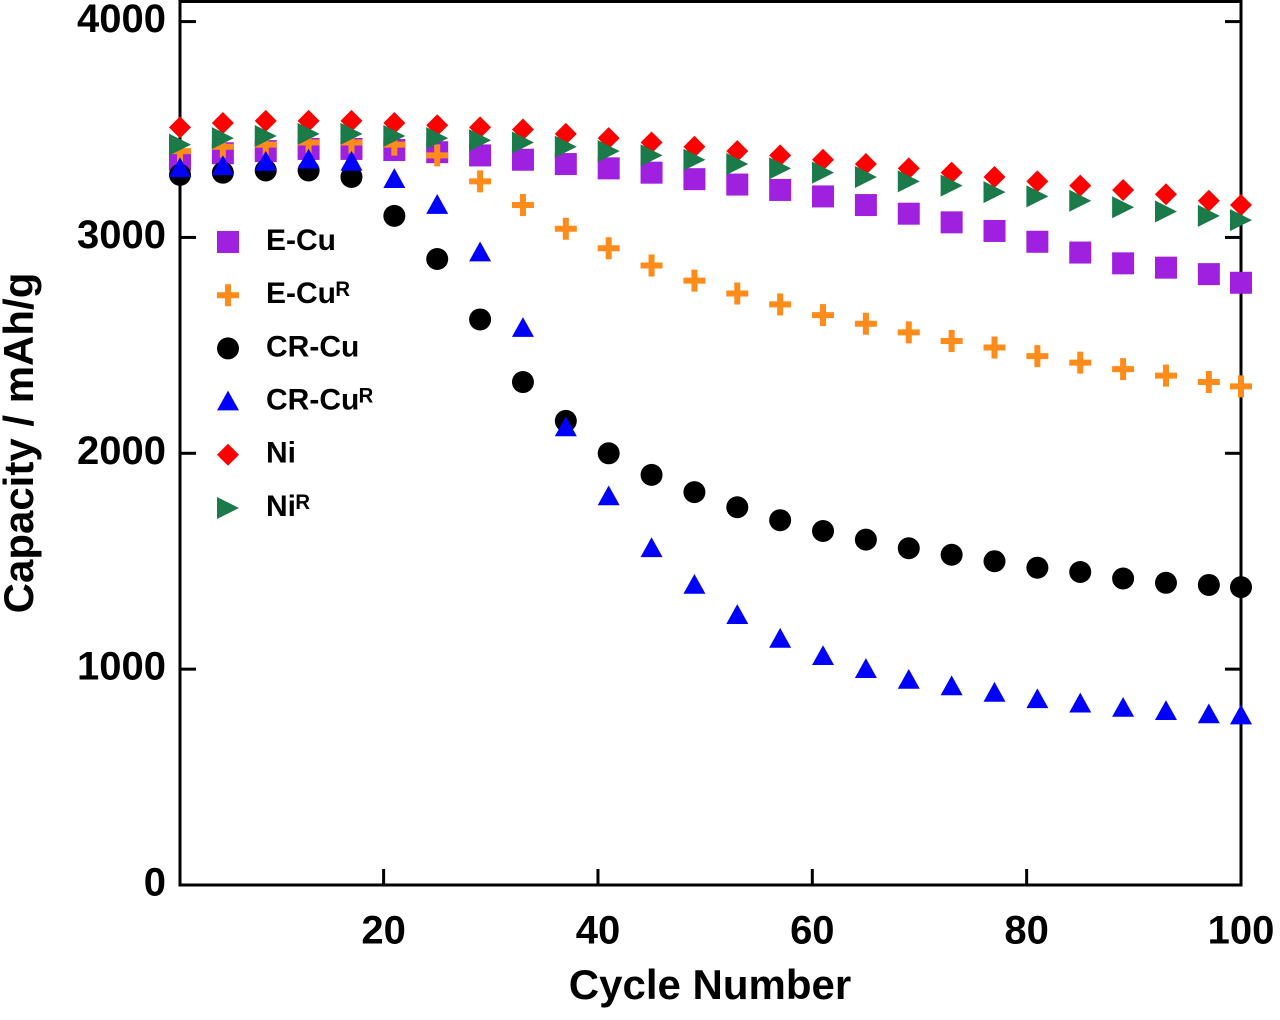  Describe the element at coordinates (121, 451) in the screenshot. I see `y-tick-label: 2000` at that location.